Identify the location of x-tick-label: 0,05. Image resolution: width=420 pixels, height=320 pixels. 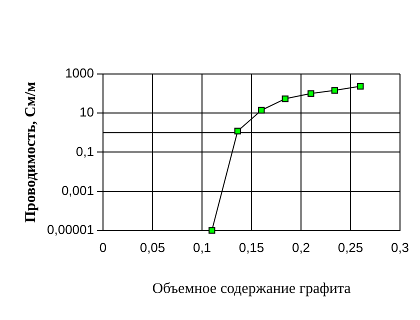
(153, 247).